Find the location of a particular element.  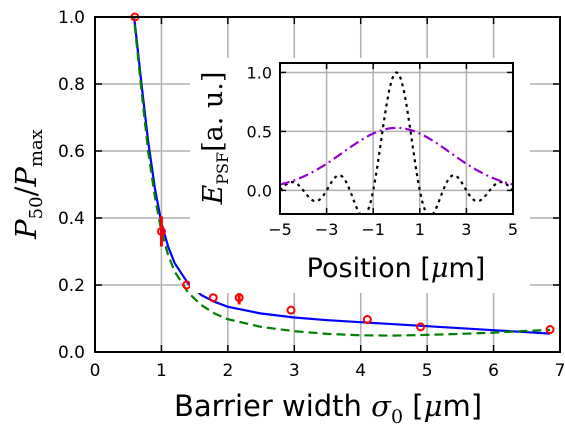

y-tick-label: 0.4 is located at coordinates (71, 219).